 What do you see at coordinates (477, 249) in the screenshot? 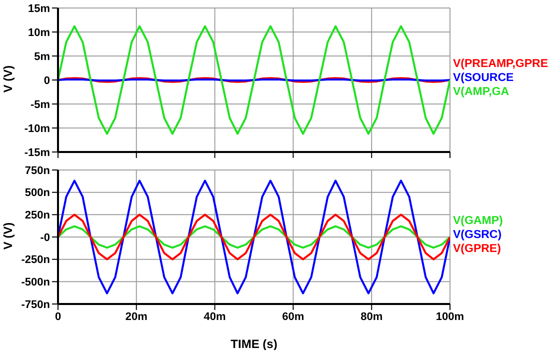
I see `series-label: V(GPRE)` at bounding box center [477, 249].